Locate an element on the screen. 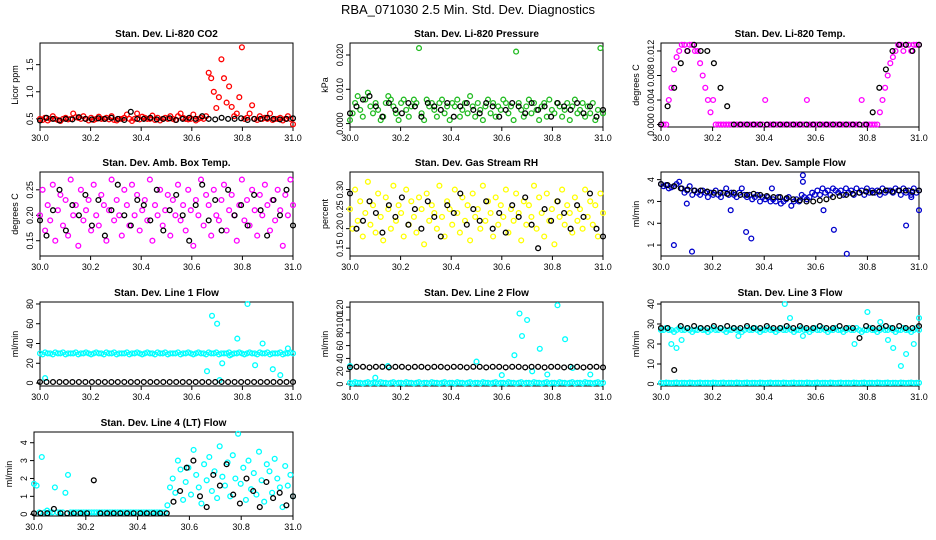  y-tick-label: 0 is located at coordinates (340, 384).